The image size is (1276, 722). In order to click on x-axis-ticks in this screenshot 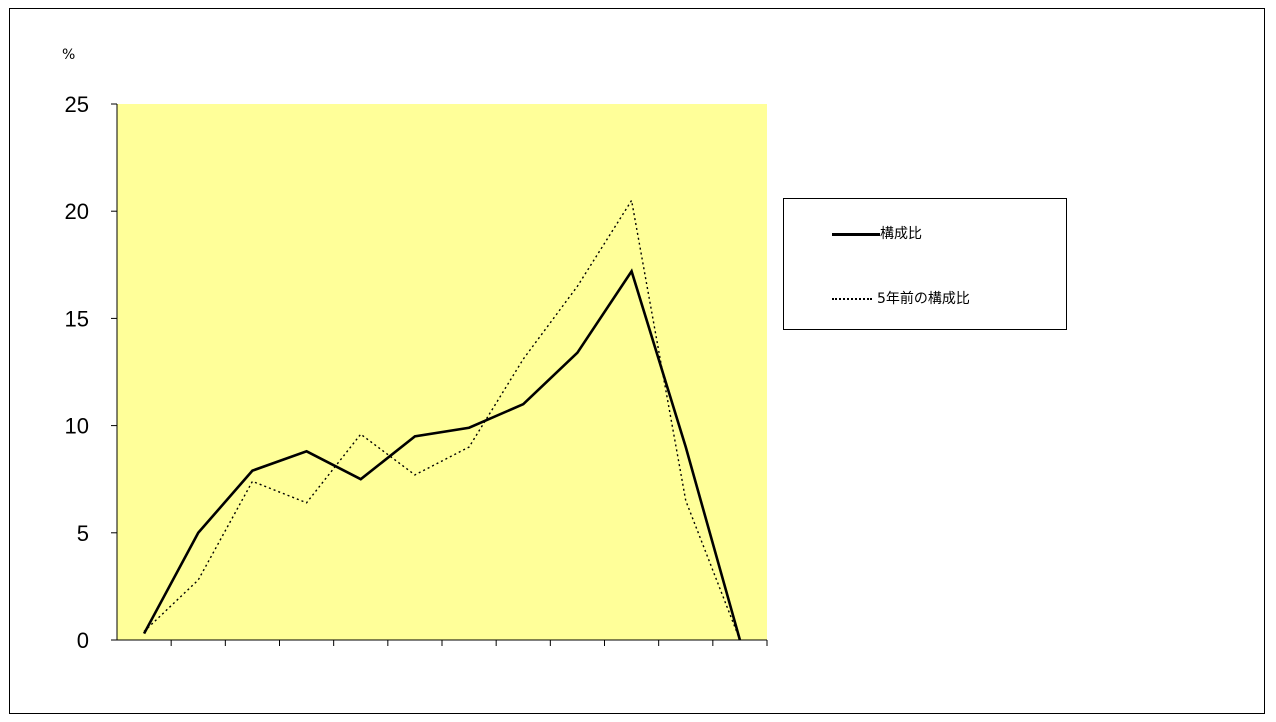, I will do `click(469, 643)`.